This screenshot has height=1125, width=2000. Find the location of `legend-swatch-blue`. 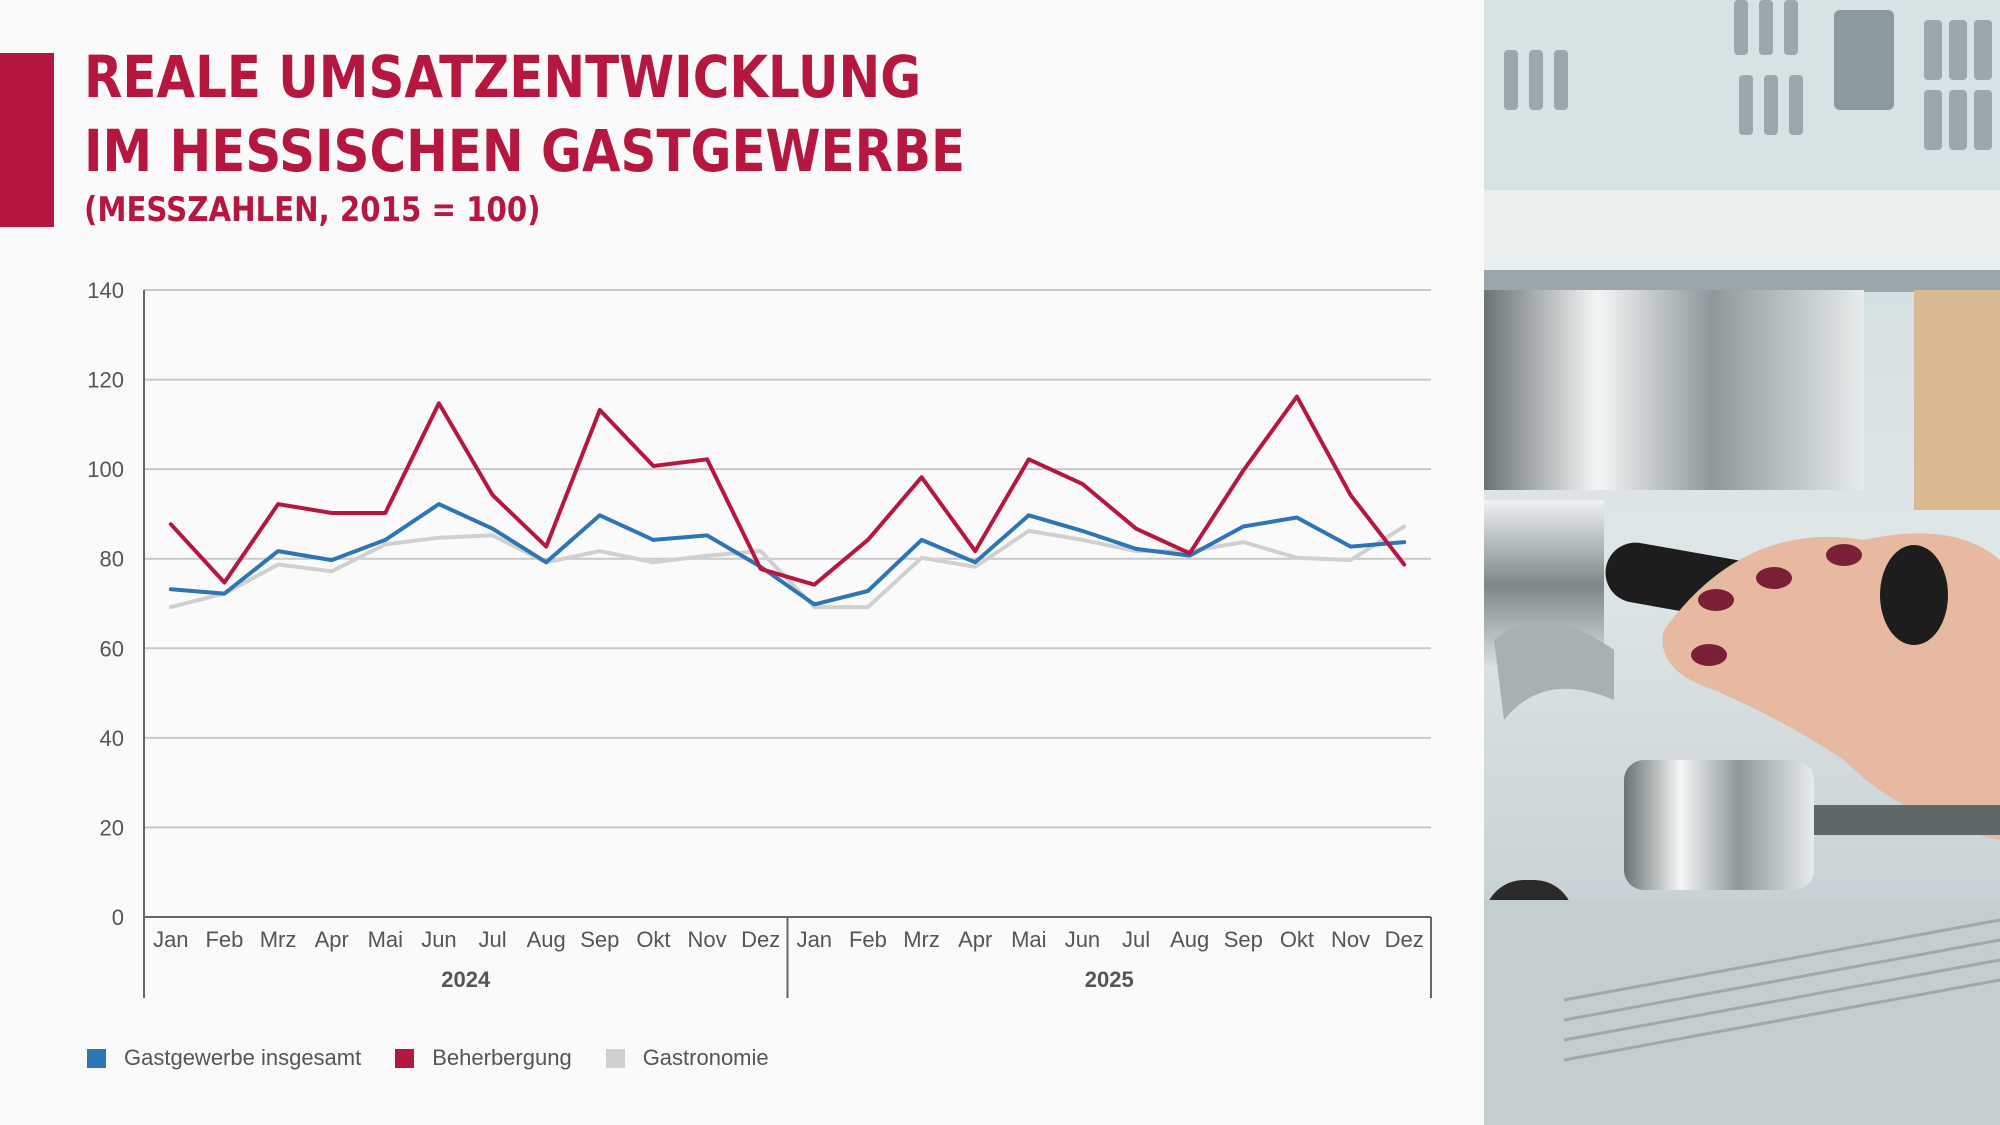

legend-swatch-blue is located at coordinates (96, 1058).